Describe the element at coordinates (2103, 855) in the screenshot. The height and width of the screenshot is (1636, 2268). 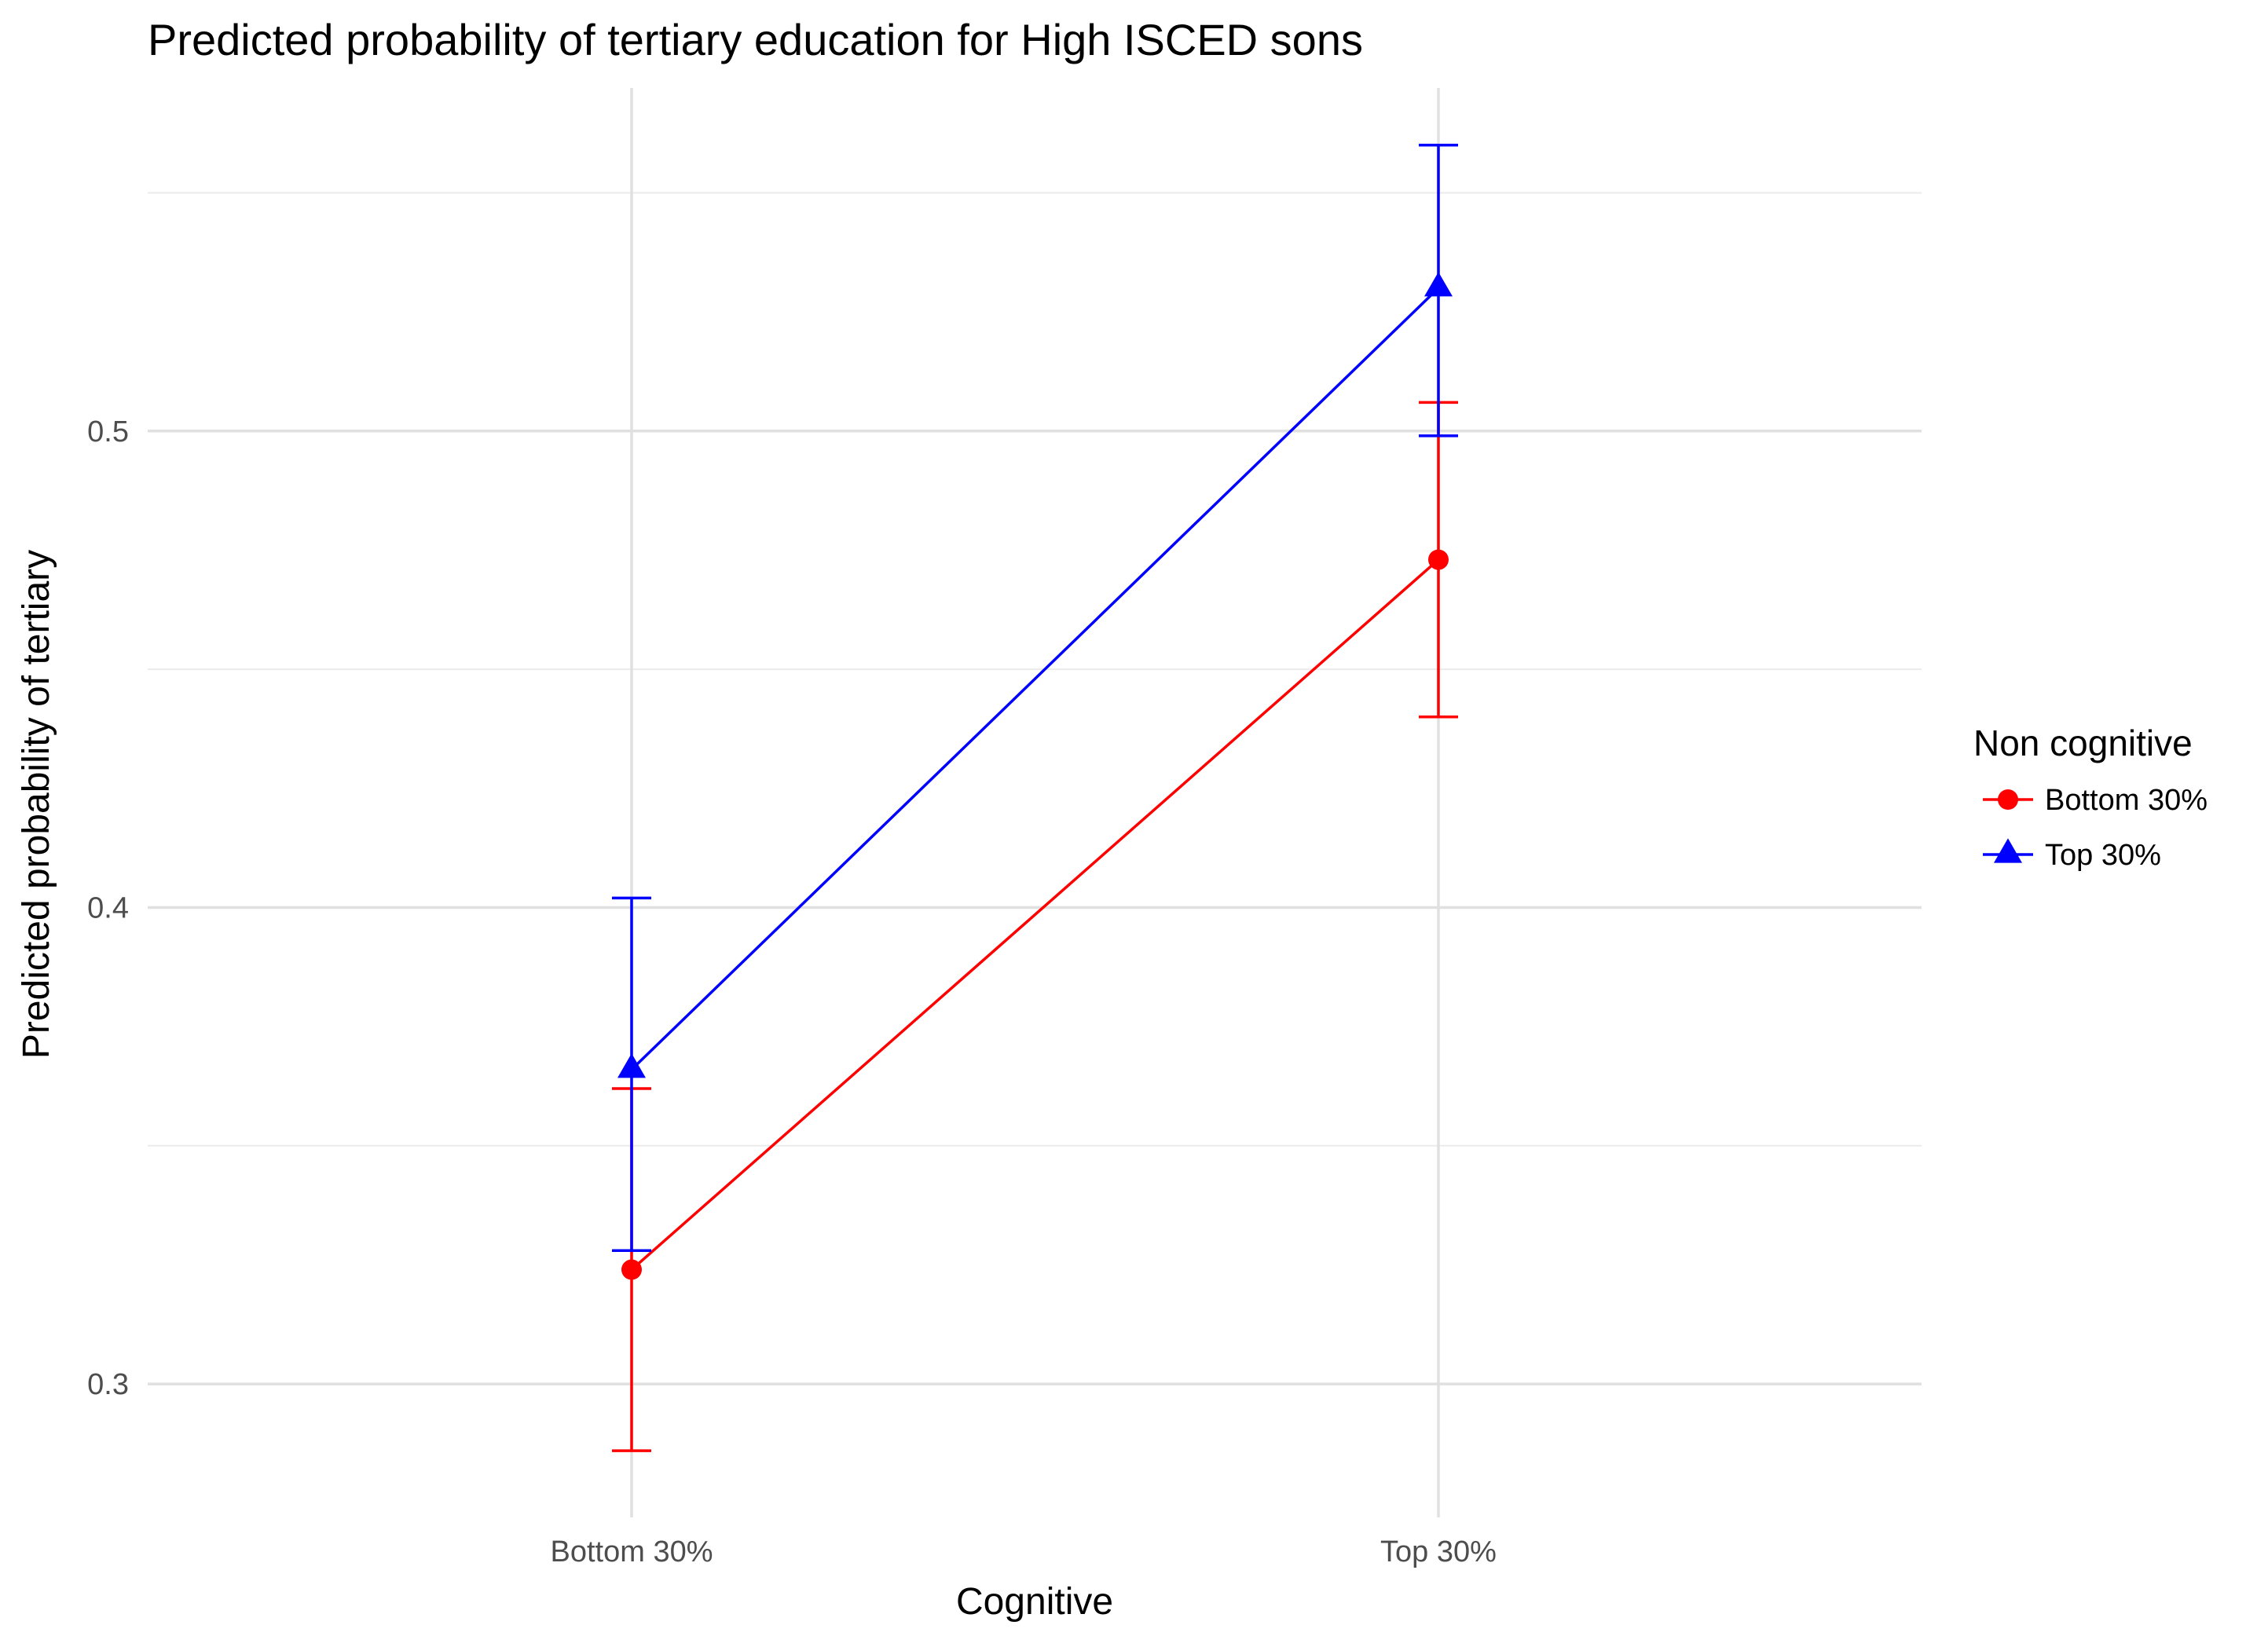
I see `legend-label: Top 30%` at that location.